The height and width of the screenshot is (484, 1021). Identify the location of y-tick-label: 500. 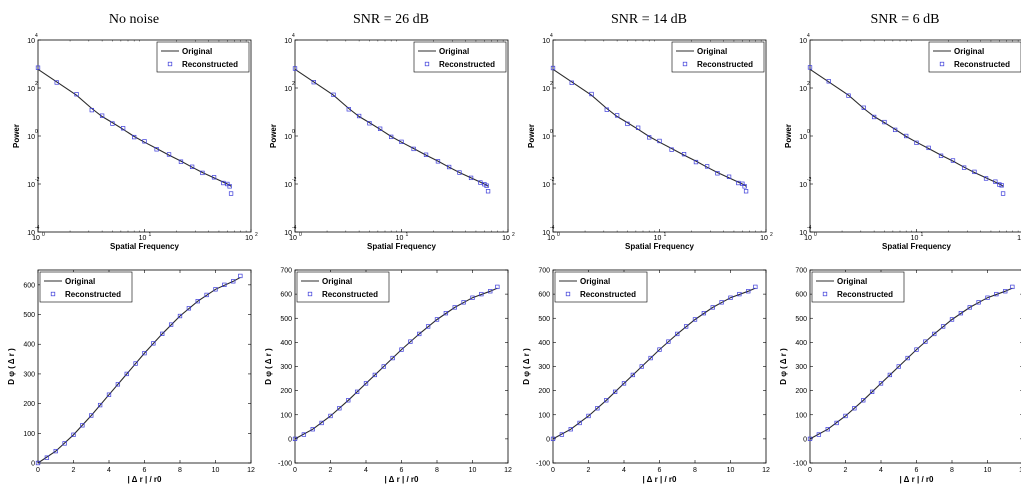
(286, 319).